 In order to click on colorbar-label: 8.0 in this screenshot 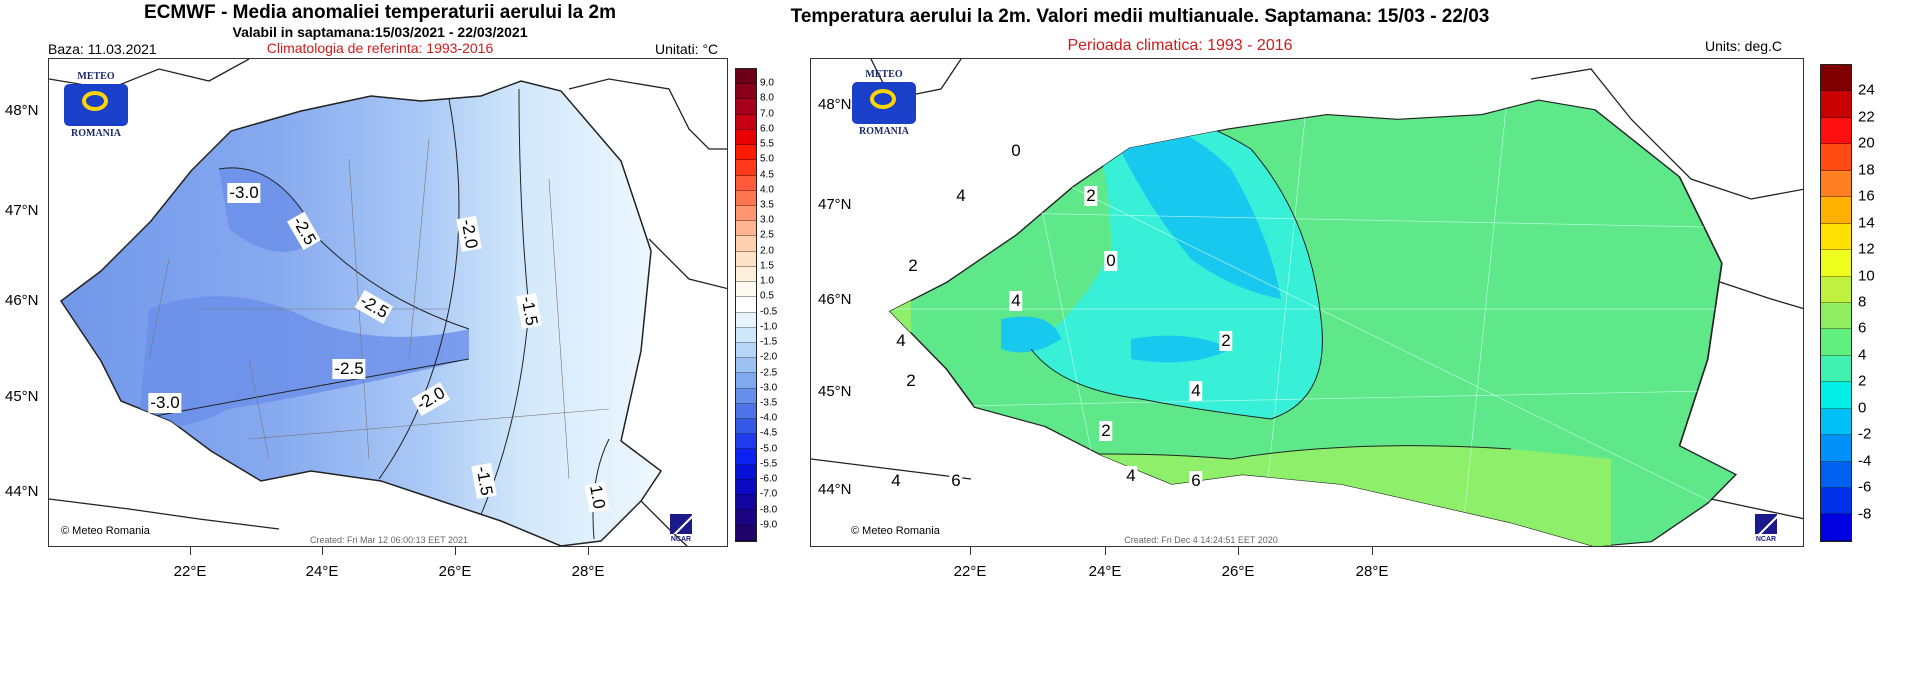, I will do `click(767, 98)`.